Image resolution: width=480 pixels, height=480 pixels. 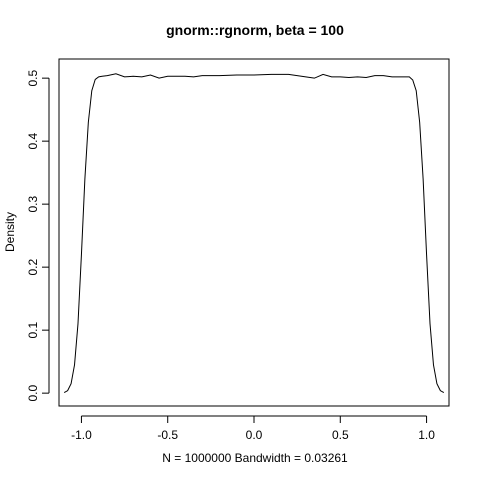 I want to click on x-tick-label: -0.5, so click(x=167, y=435).